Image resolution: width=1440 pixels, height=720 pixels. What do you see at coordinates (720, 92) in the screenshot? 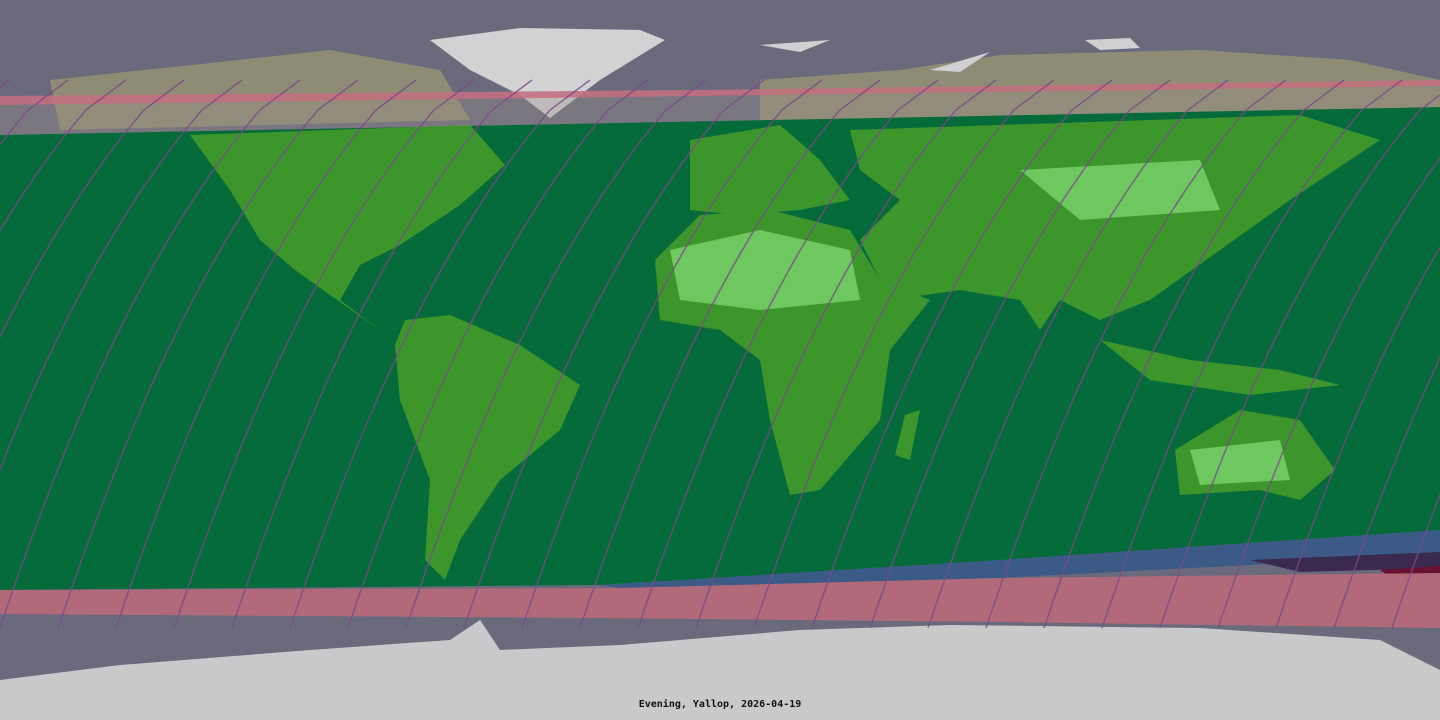
I see `zone-pink-north` at bounding box center [720, 92].